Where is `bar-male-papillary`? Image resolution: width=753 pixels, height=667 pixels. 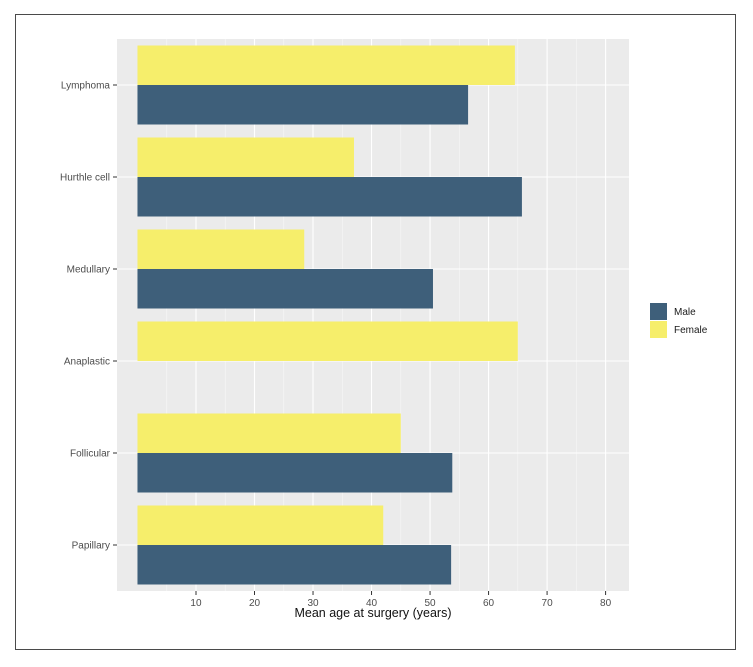 bar-male-papillary is located at coordinates (294, 565).